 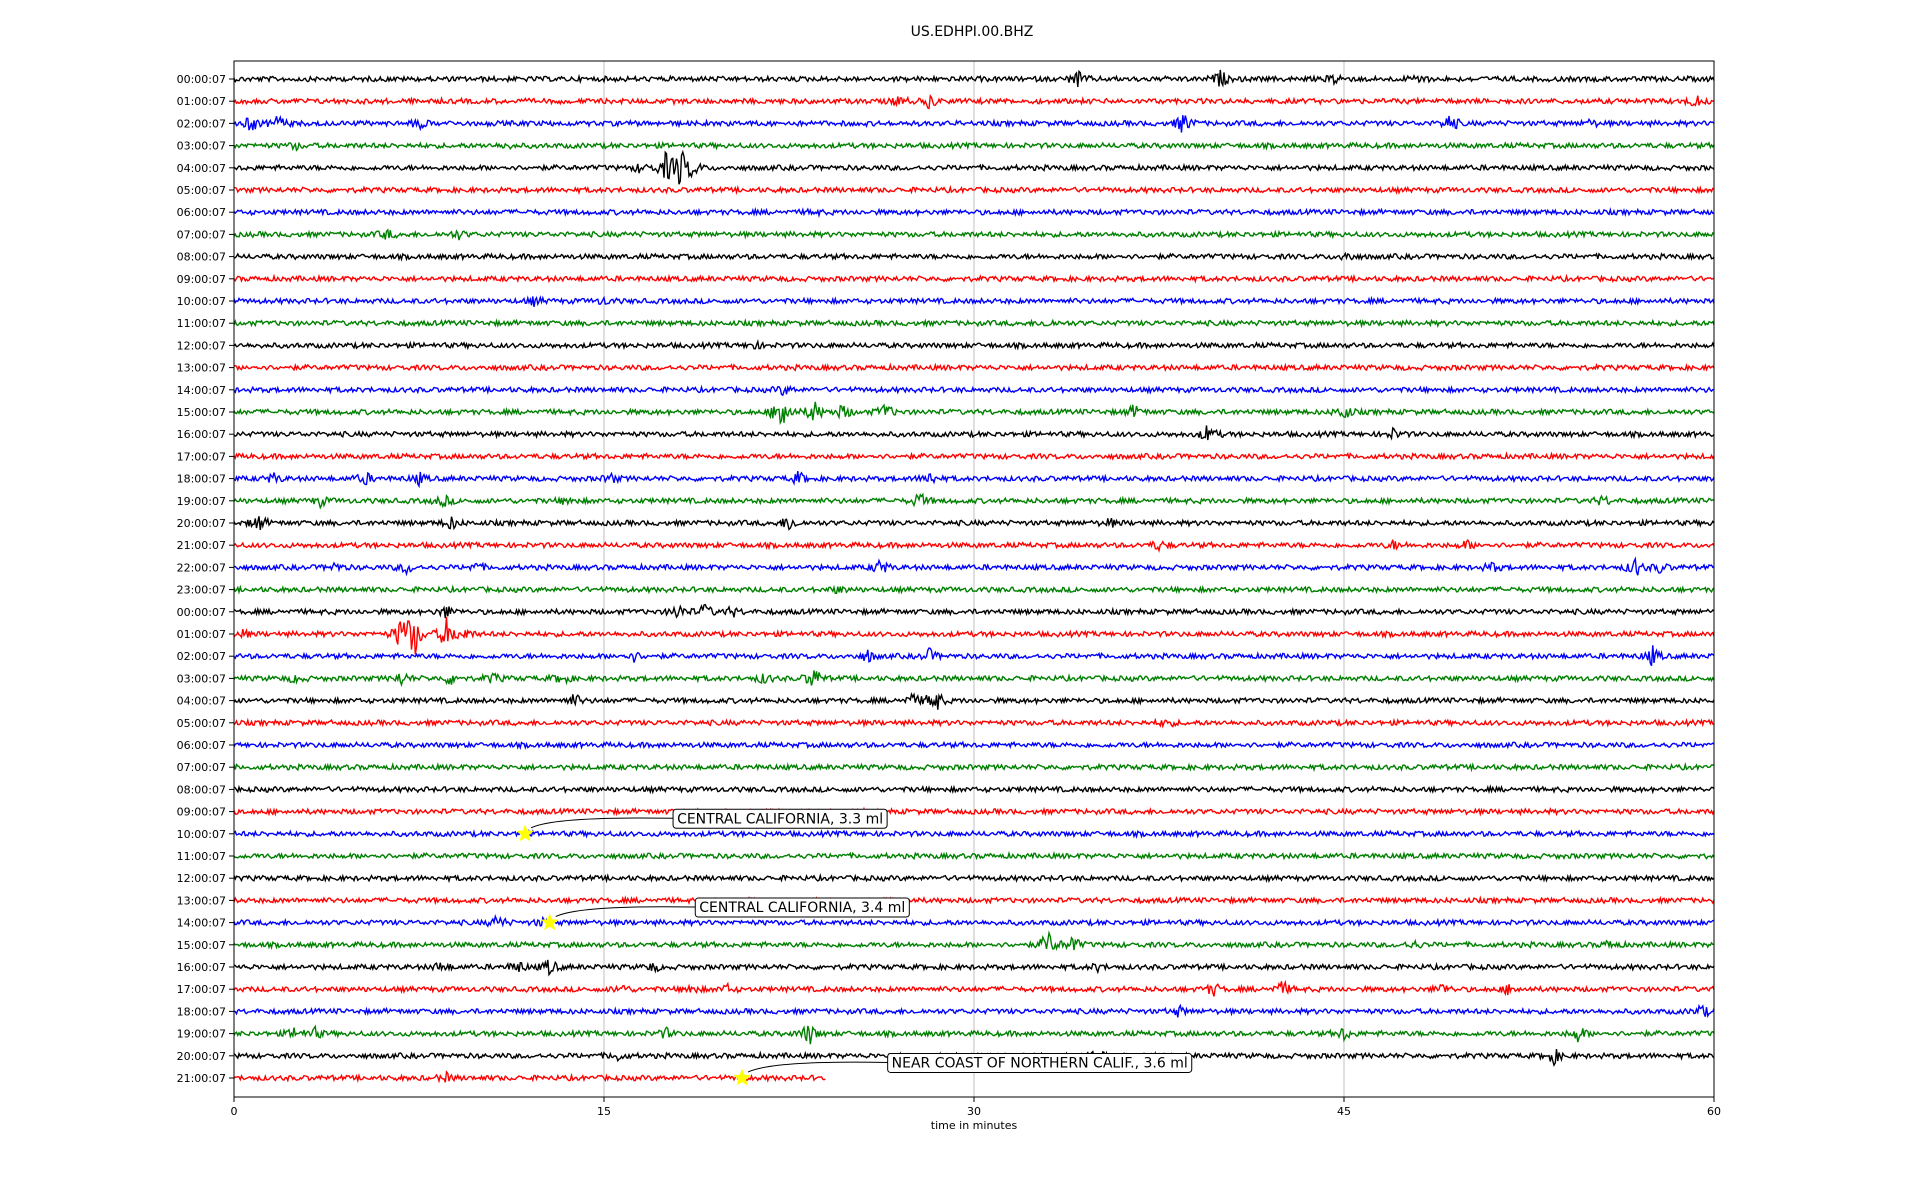 I want to click on row-time-label: 03:00:07, so click(x=201, y=678).